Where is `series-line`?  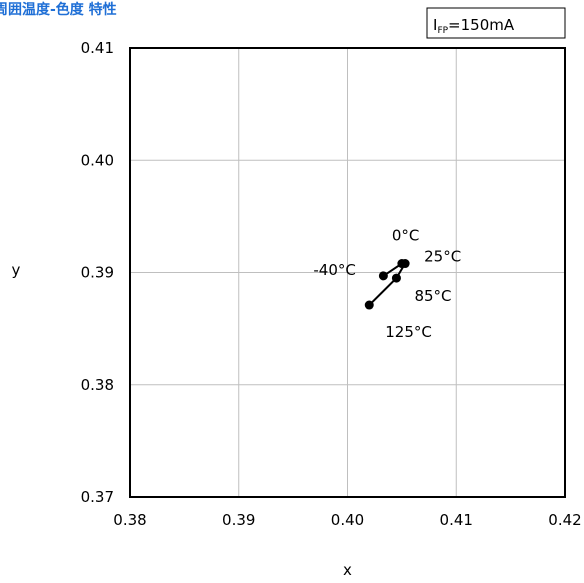
series-line is located at coordinates (387, 284).